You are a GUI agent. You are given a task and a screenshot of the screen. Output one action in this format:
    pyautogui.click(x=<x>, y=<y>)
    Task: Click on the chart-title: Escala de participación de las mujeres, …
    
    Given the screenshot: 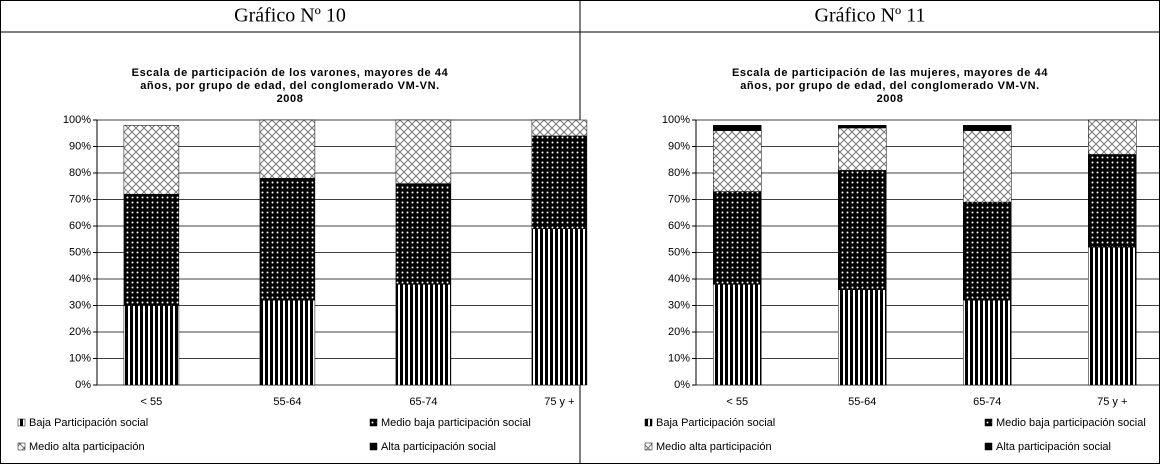 What is the action you would take?
    pyautogui.click(x=890, y=73)
    